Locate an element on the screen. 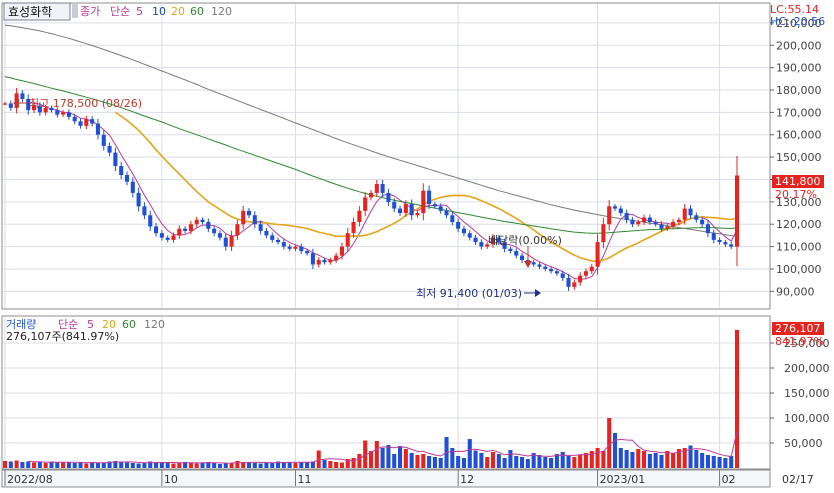 This screenshot has height=493, width=834. down-arrow-icon is located at coordinates (528, 264).